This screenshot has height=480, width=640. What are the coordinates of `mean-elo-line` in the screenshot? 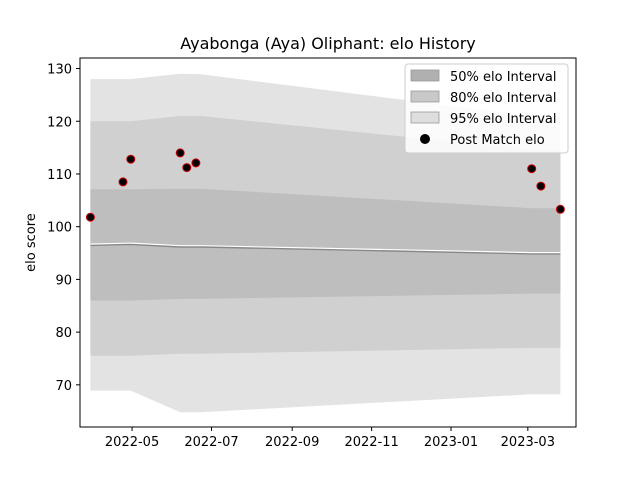 It's located at (325, 248).